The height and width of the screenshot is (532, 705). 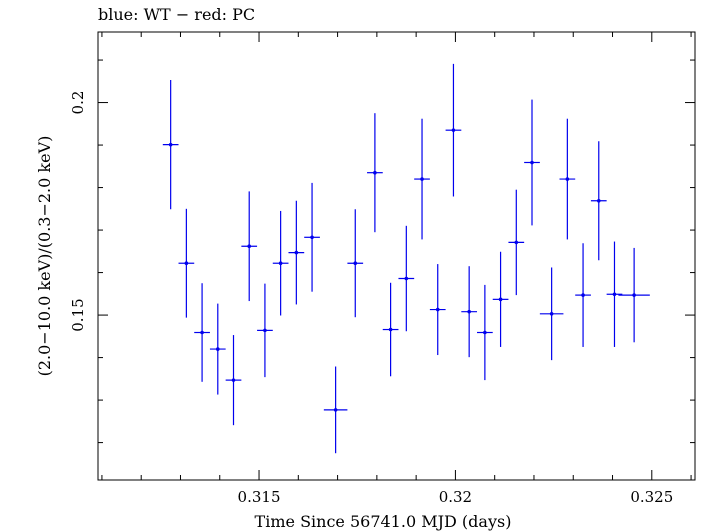 I want to click on x-tick-label: 0.315, so click(x=259, y=497).